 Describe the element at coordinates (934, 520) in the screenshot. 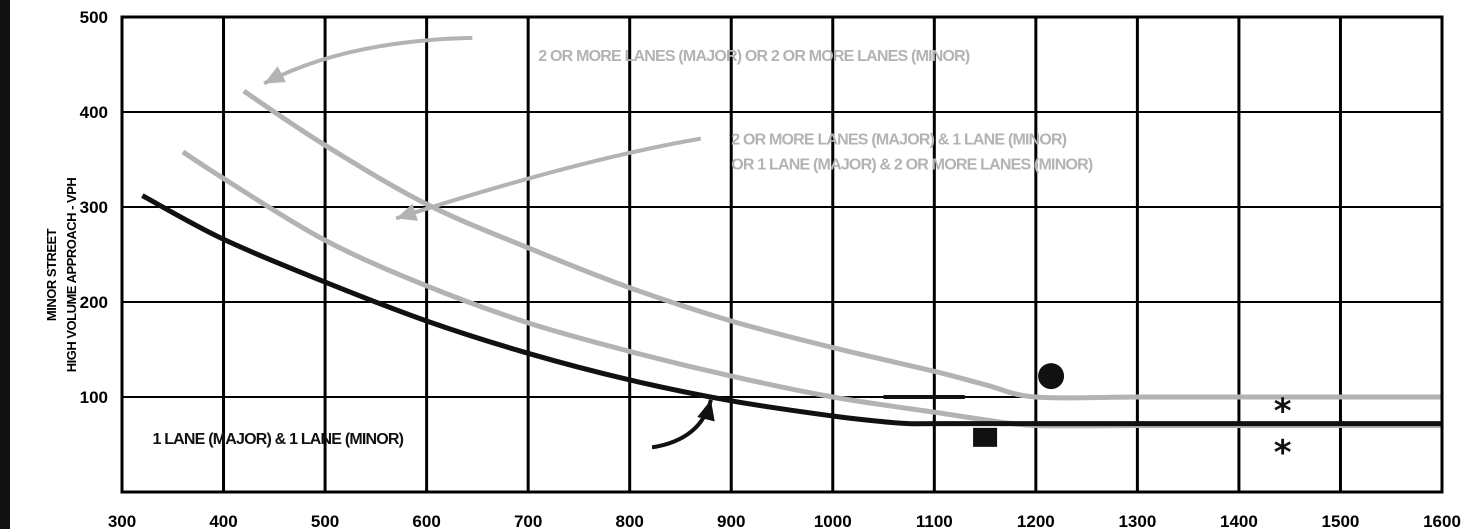

I see `x-tick-1100: 1100` at that location.